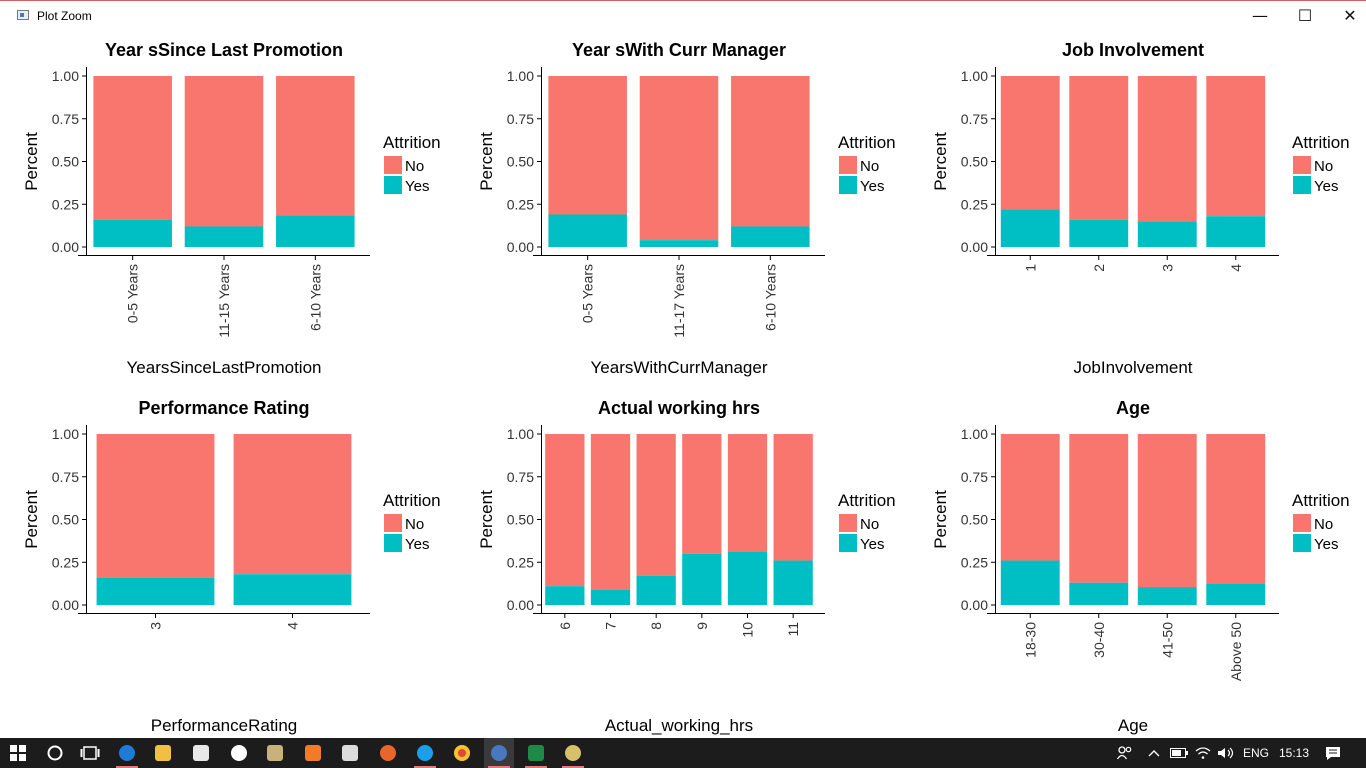  I want to click on chart3-xlabel: JobInvolvement, so click(1132, 367).